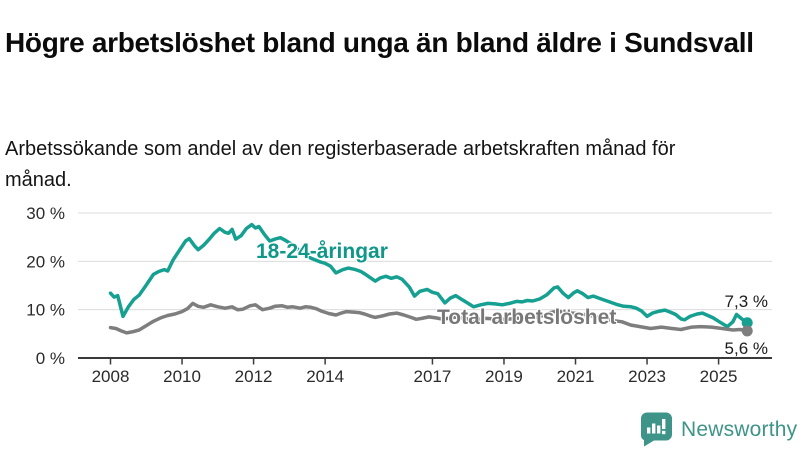  What do you see at coordinates (747, 323) in the screenshot?
I see `dot-youth` at bounding box center [747, 323].